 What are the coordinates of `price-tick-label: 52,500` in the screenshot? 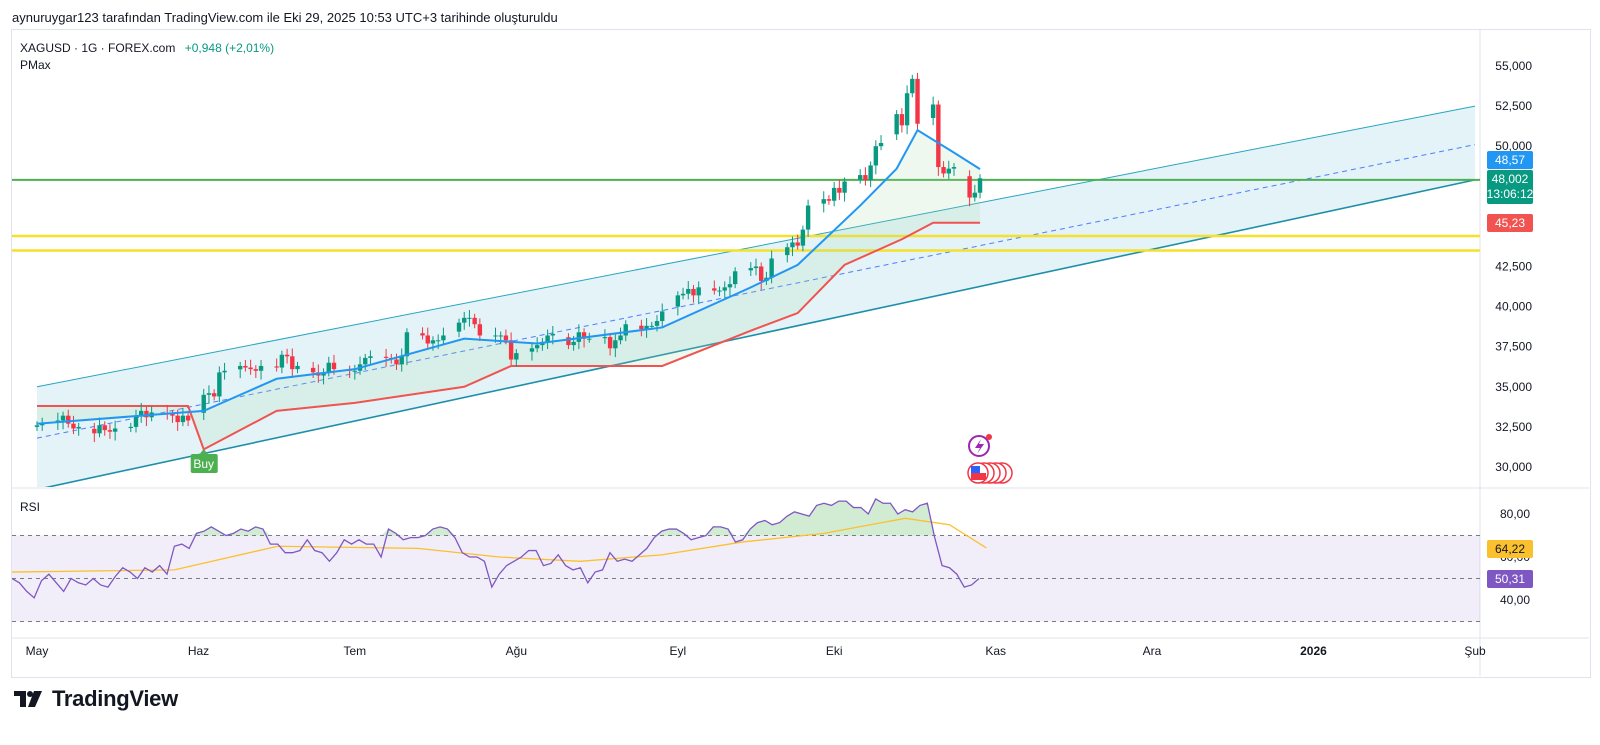 It's located at (1513, 106).